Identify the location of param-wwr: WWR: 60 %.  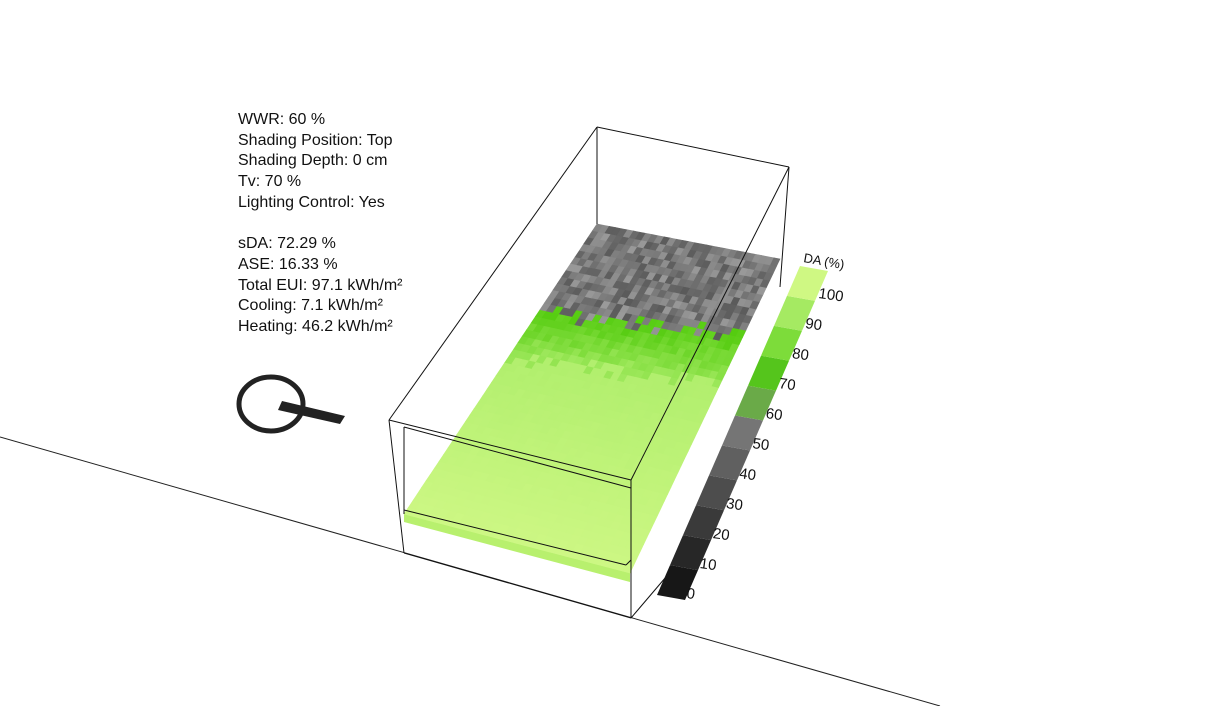
(282, 119).